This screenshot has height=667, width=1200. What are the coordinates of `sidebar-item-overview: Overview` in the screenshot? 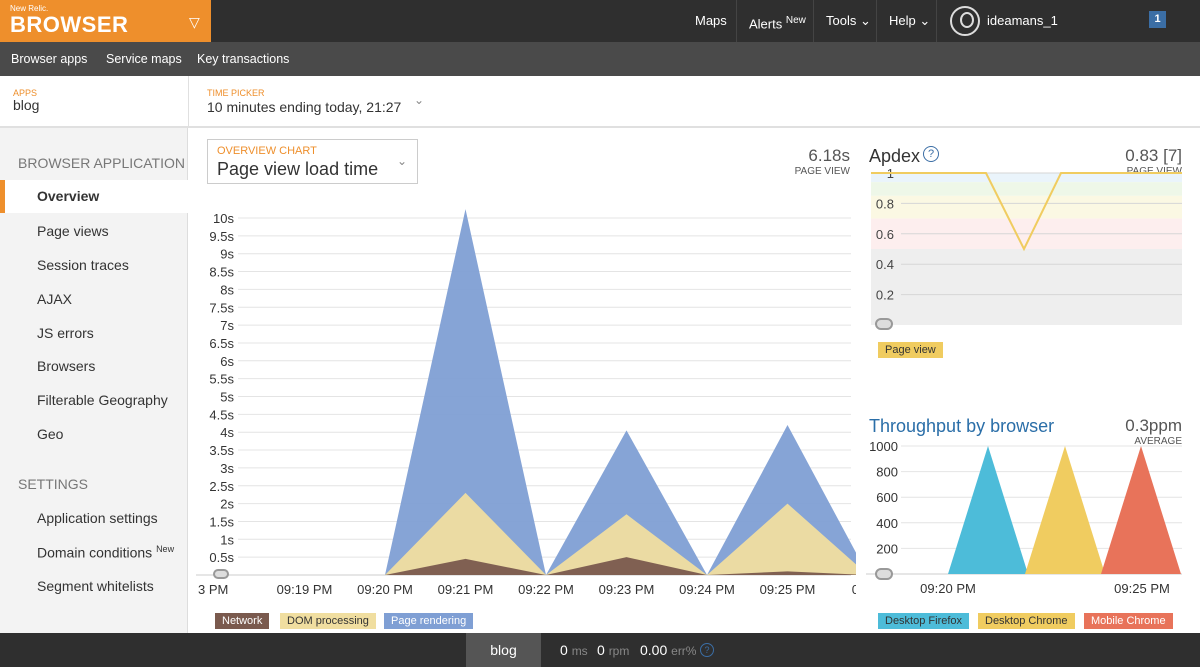 It's located at (94, 196).